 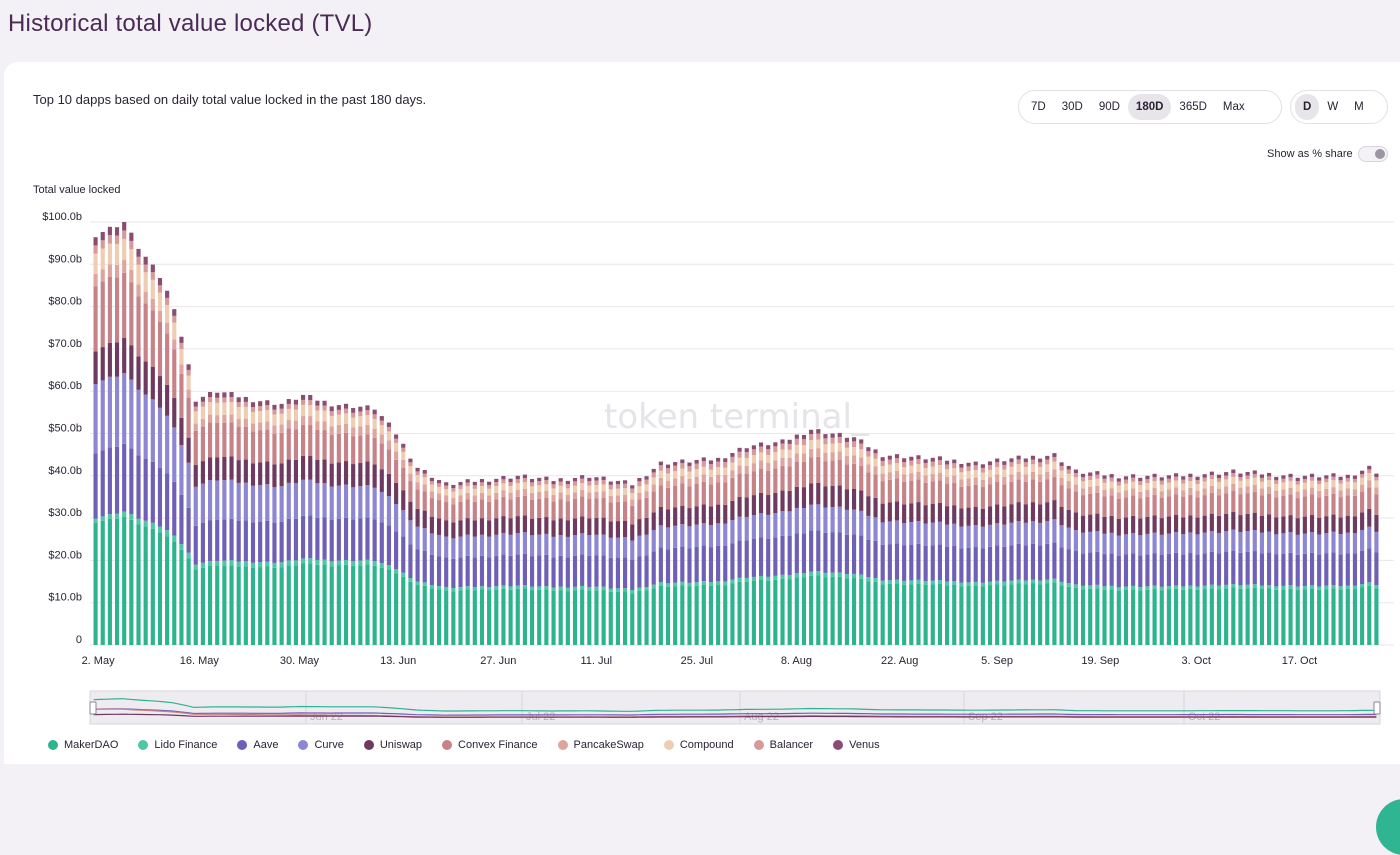 What do you see at coordinates (1333, 107) in the screenshot?
I see `interval-week-button: W` at bounding box center [1333, 107].